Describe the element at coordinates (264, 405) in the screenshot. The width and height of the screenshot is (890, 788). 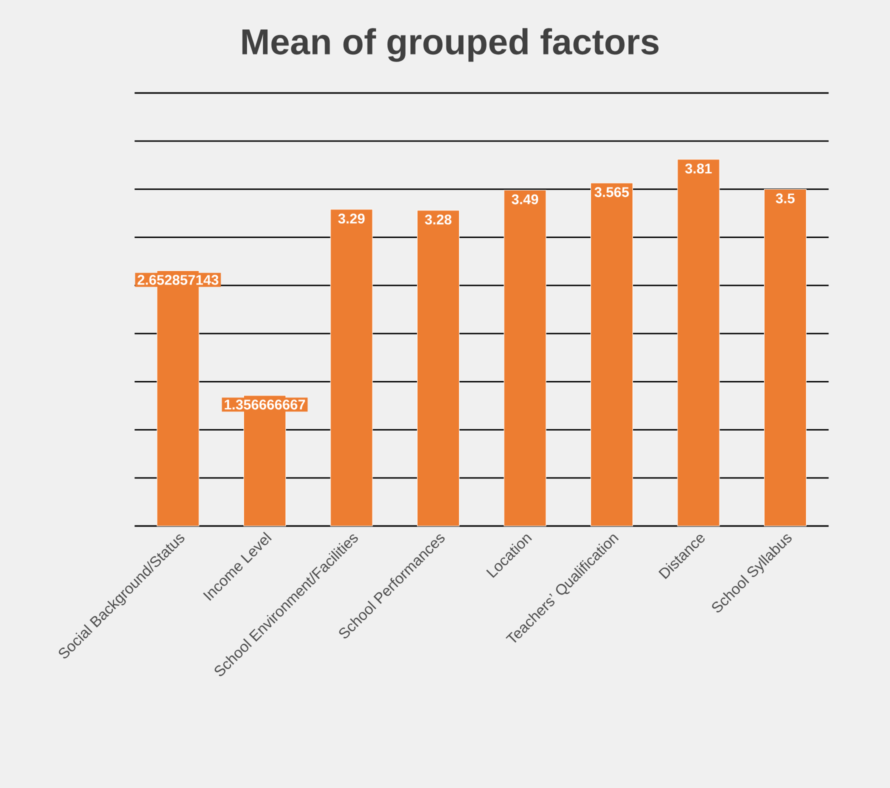
I see `data-label: 1.356666667` at that location.